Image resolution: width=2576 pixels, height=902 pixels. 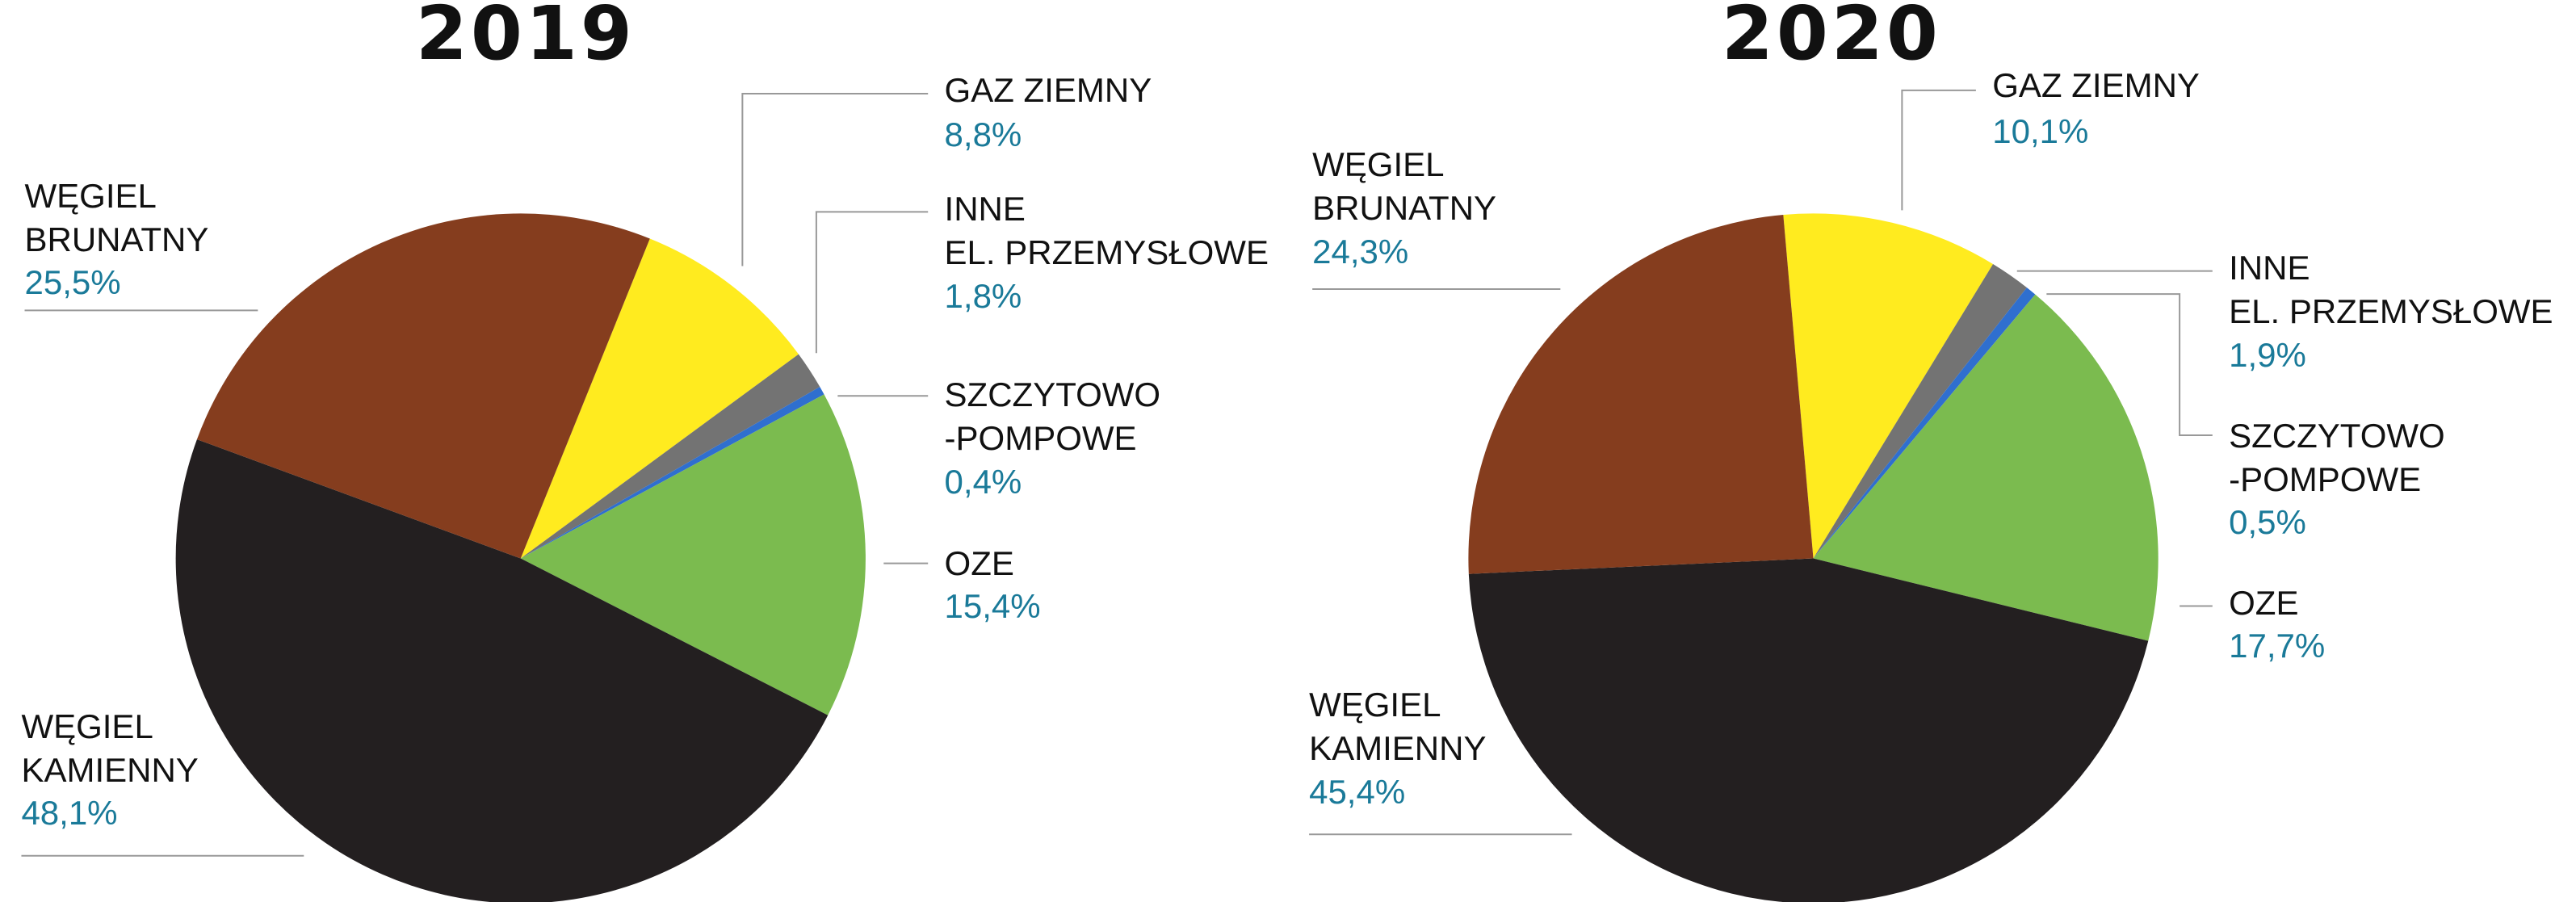 What do you see at coordinates (2267, 354) in the screenshot?
I see `slice-value: 1,9%` at bounding box center [2267, 354].